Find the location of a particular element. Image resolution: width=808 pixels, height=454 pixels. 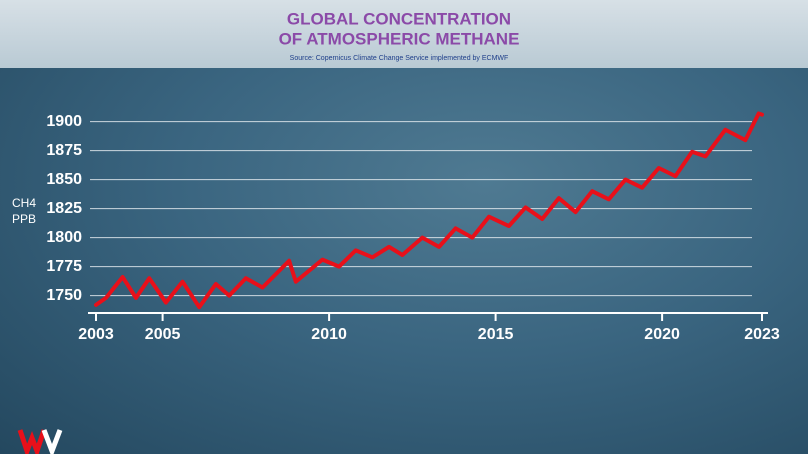

x-tick-label: 2005 is located at coordinates (163, 334).